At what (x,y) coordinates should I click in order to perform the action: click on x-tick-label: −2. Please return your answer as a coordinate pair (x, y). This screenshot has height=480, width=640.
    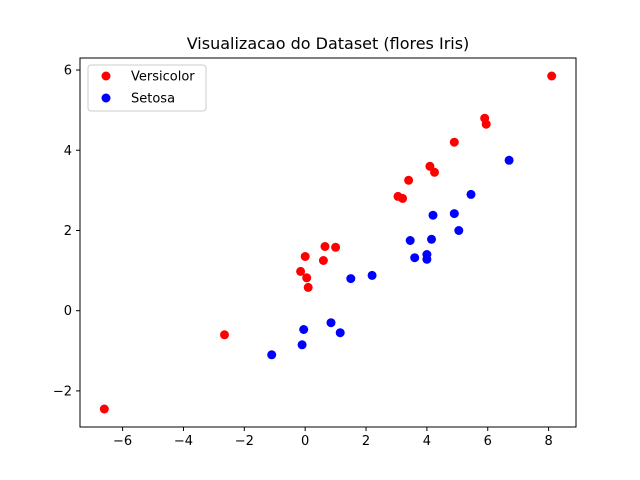
    Looking at the image, I should click on (244, 441).